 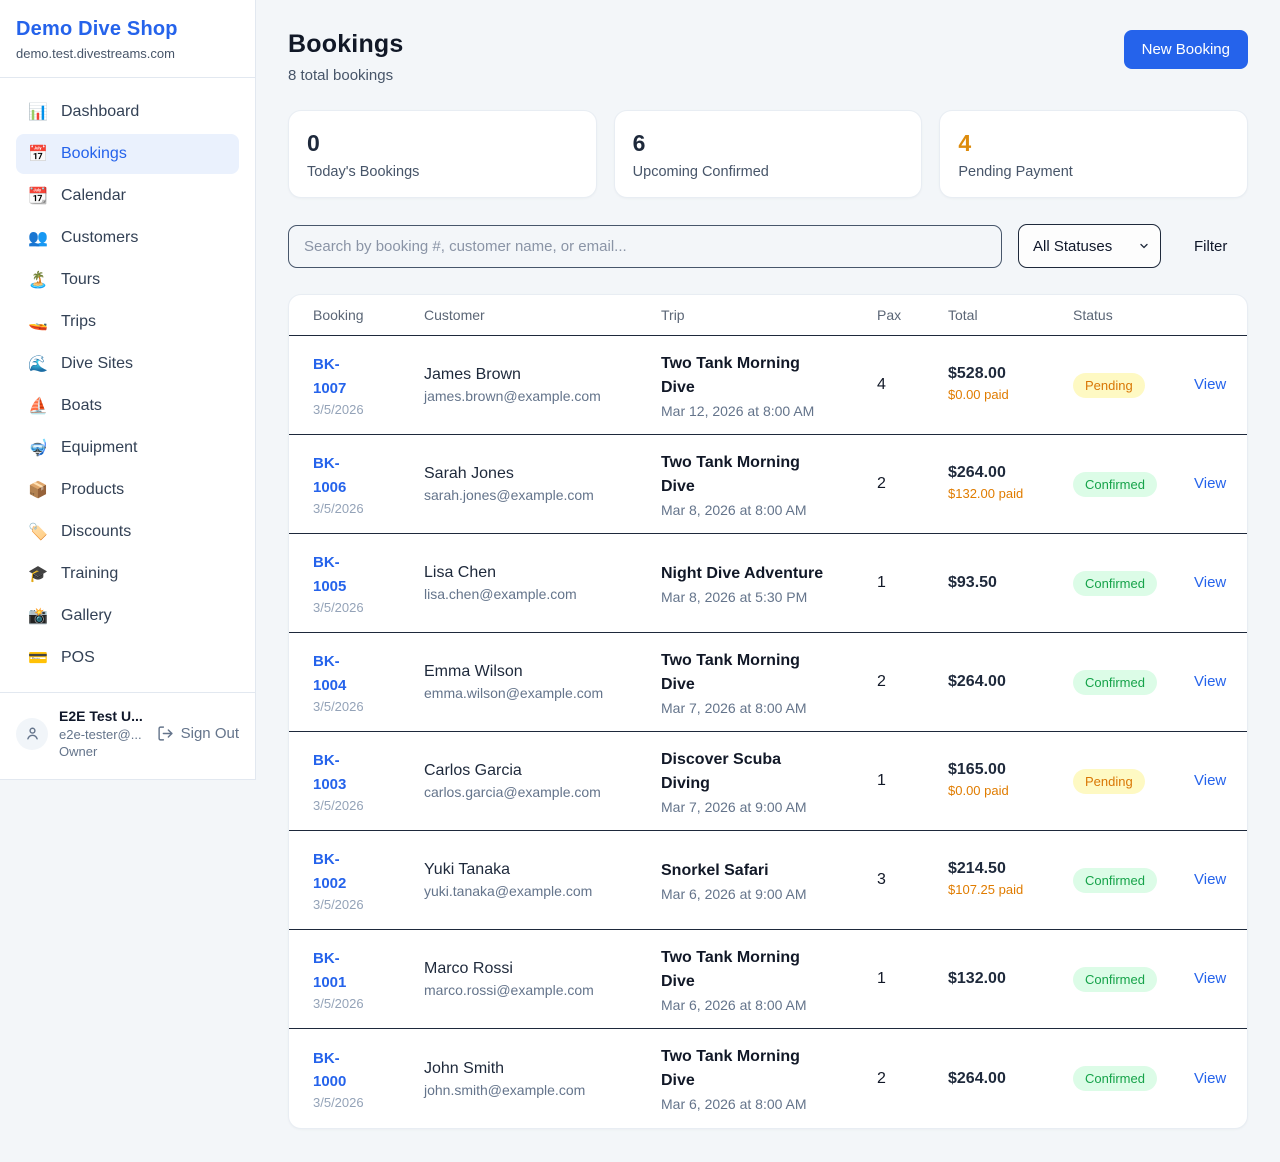 What do you see at coordinates (127, 154) in the screenshot?
I see `sidebar-item-bookings: 📅 Bookings` at bounding box center [127, 154].